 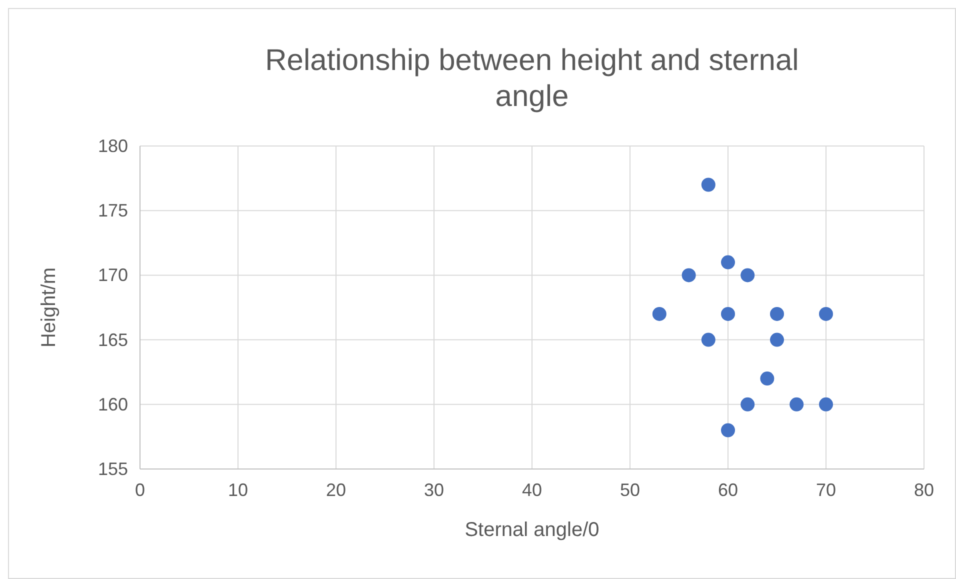 I want to click on x-tick-label: 70, so click(x=826, y=490).